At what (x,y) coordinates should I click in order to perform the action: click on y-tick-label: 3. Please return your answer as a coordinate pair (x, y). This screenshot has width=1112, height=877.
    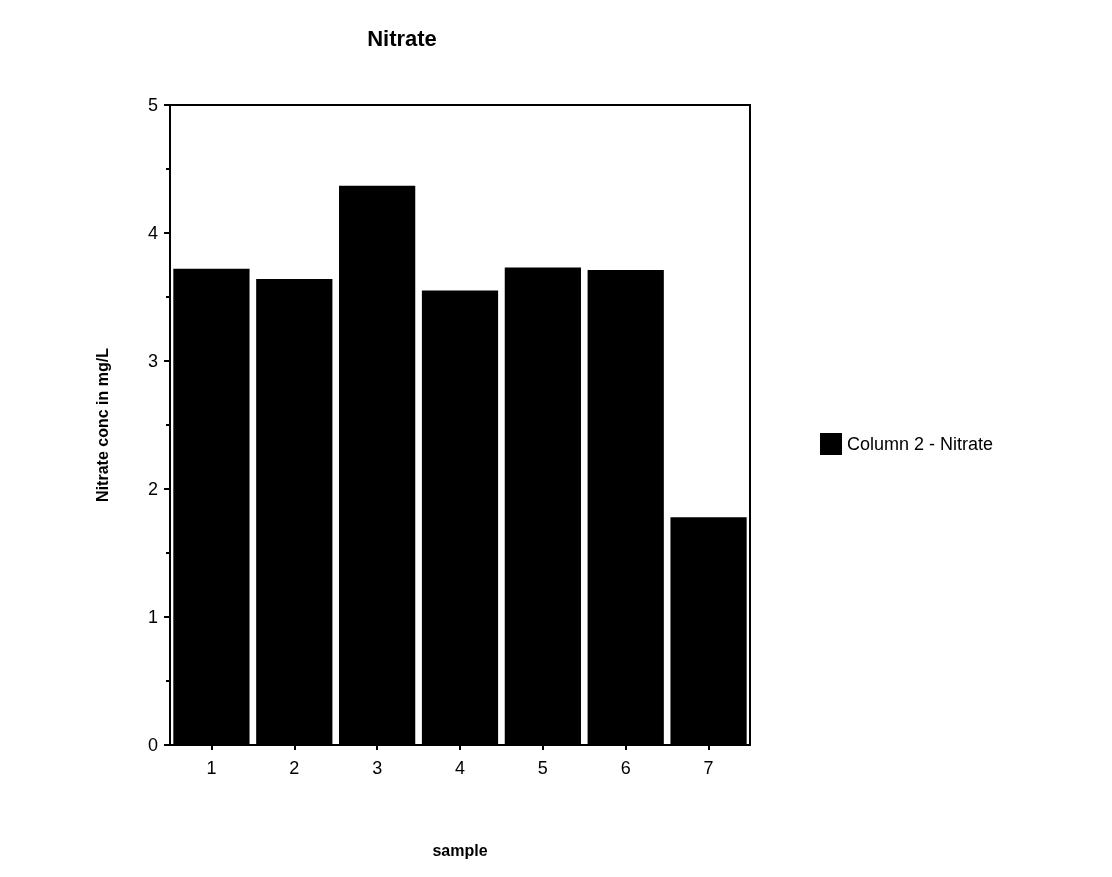
    Looking at the image, I should click on (152, 361).